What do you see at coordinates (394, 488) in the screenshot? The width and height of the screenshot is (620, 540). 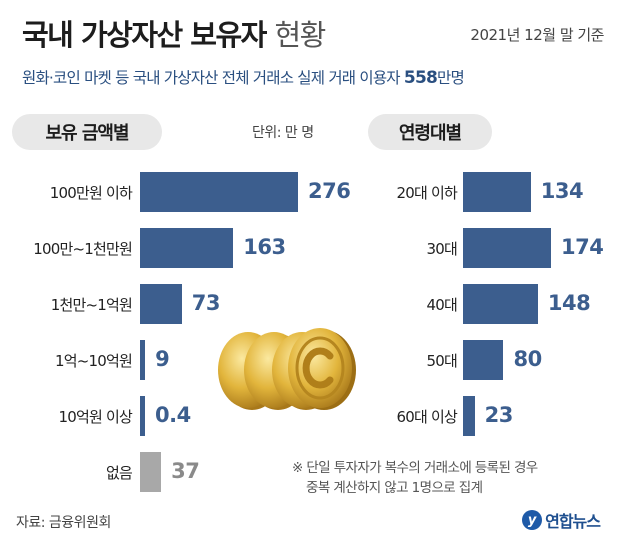 I see `footnote-line-2: 중복 계산하지 않고 1명으로 집계` at bounding box center [394, 488].